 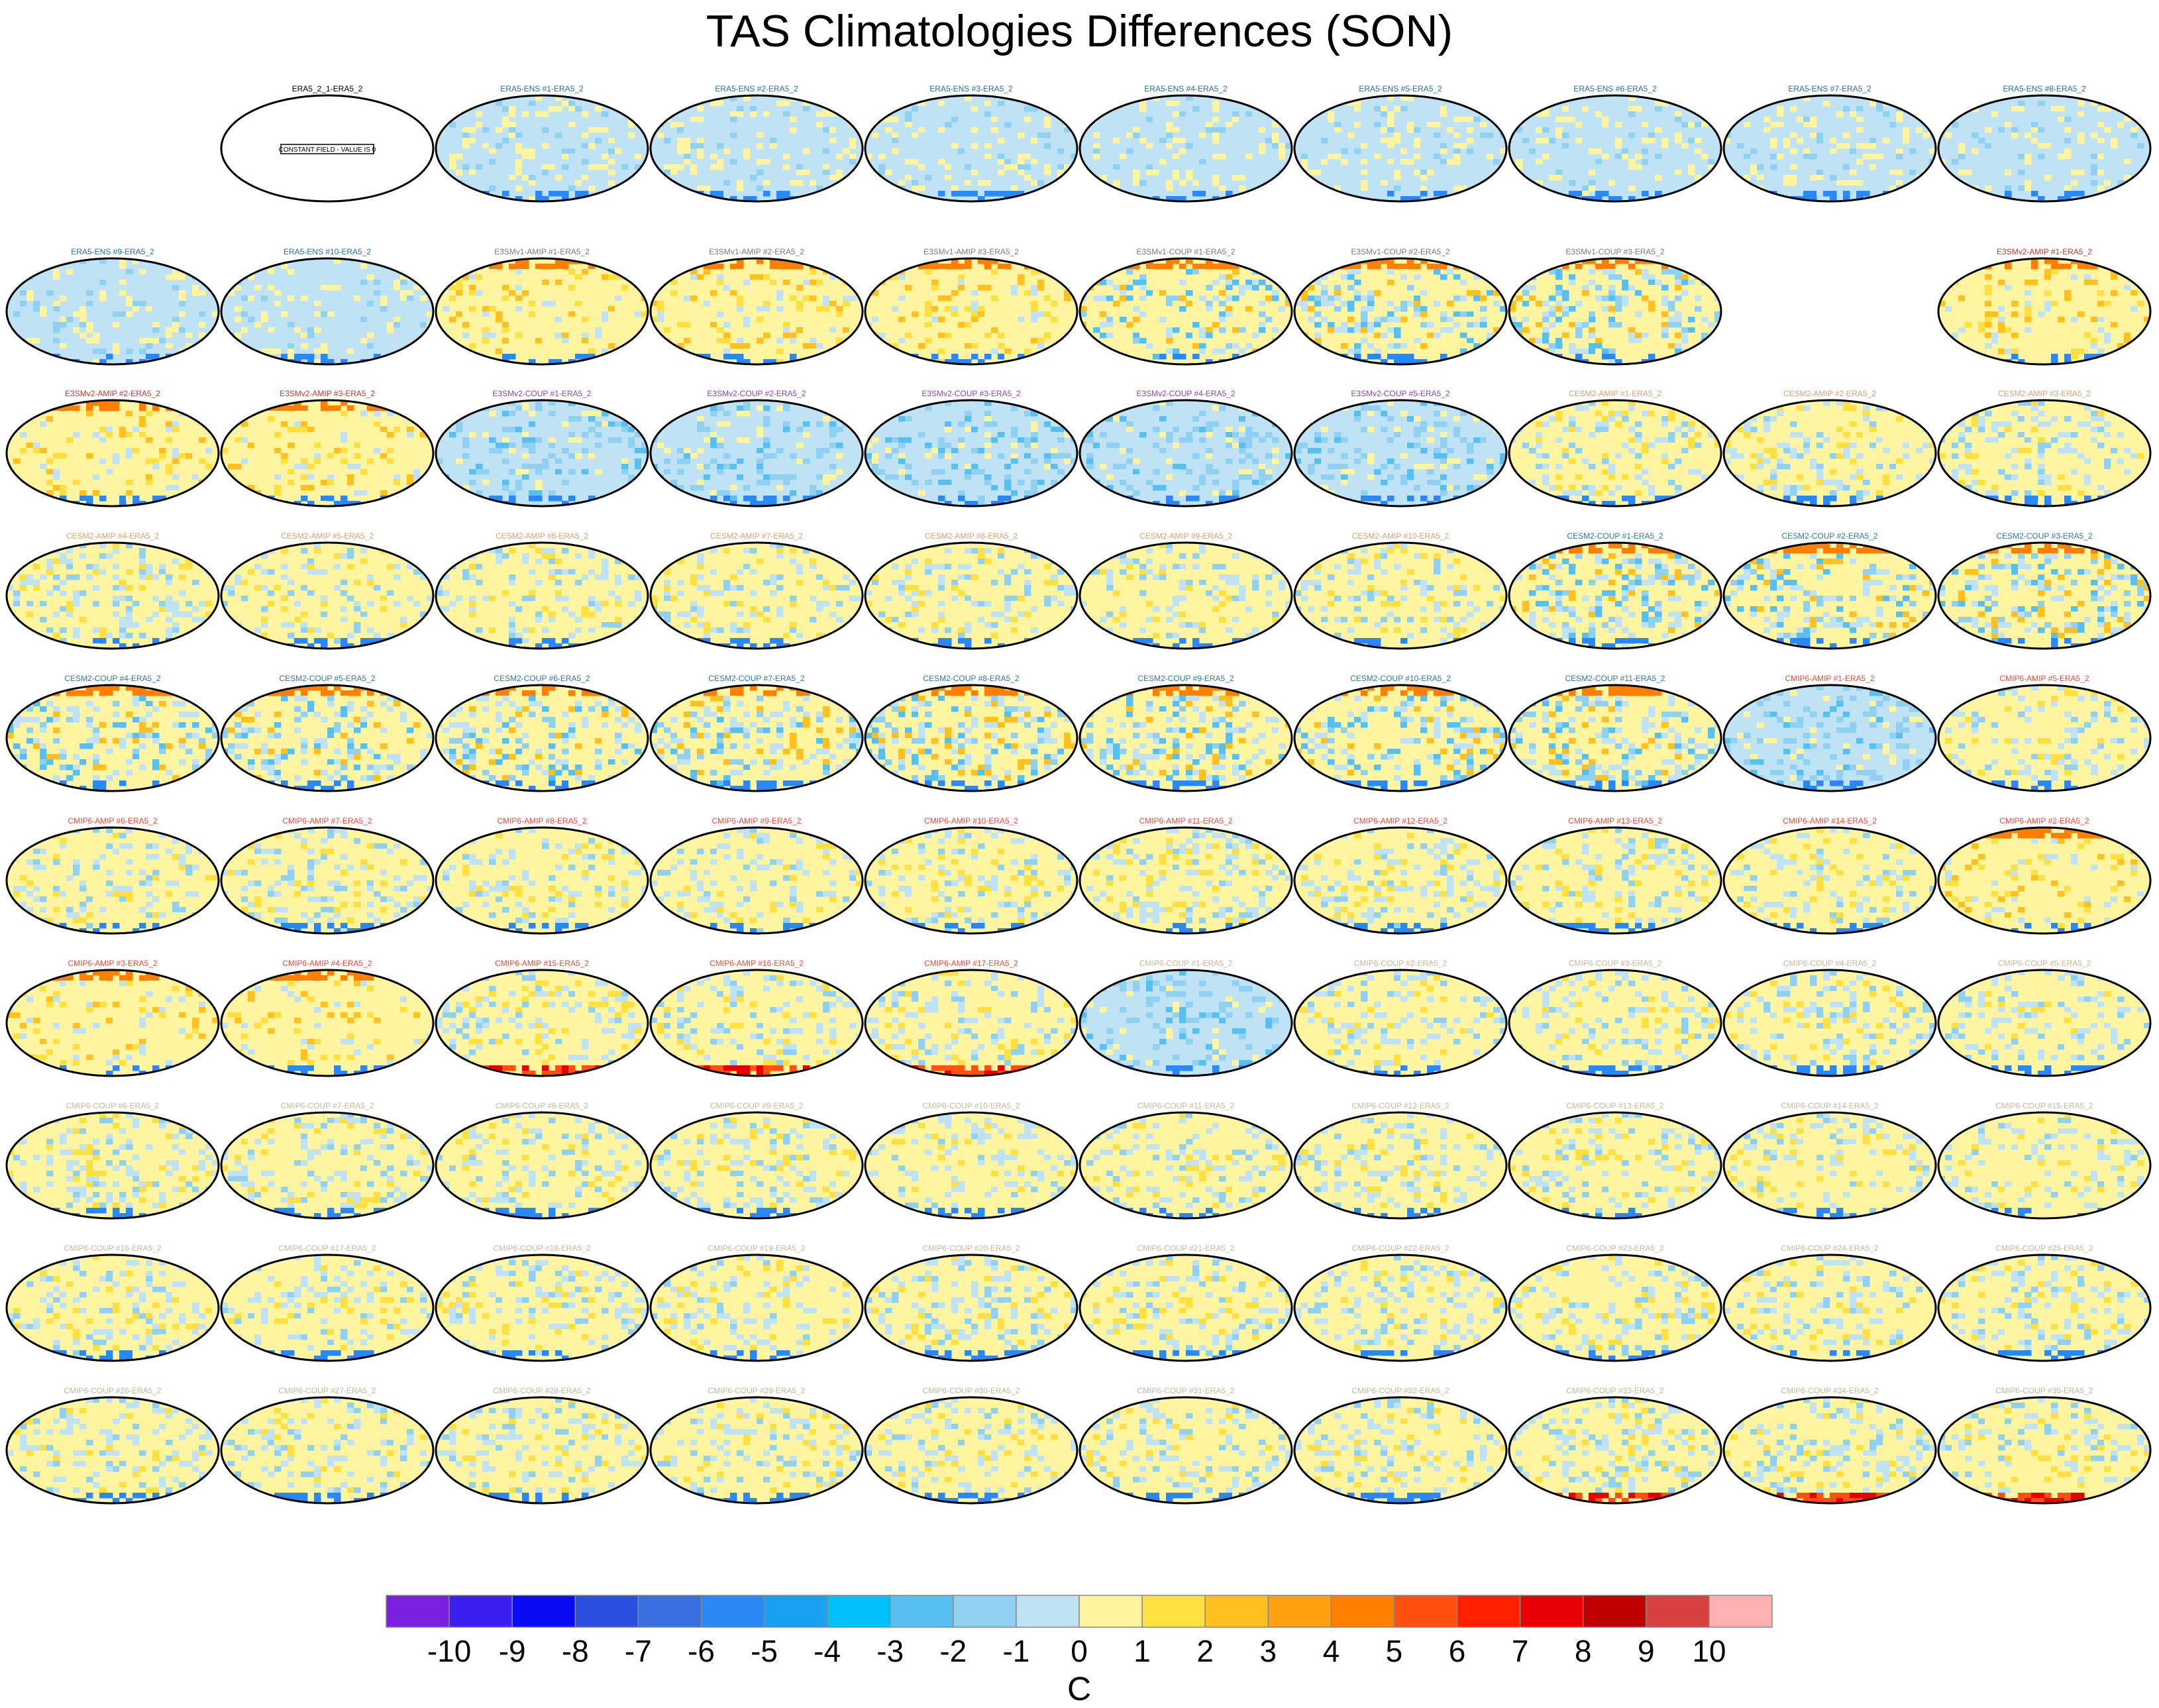 I want to click on panel-label: CESM2-AMIP #9-ERA5_2, so click(x=1185, y=536).